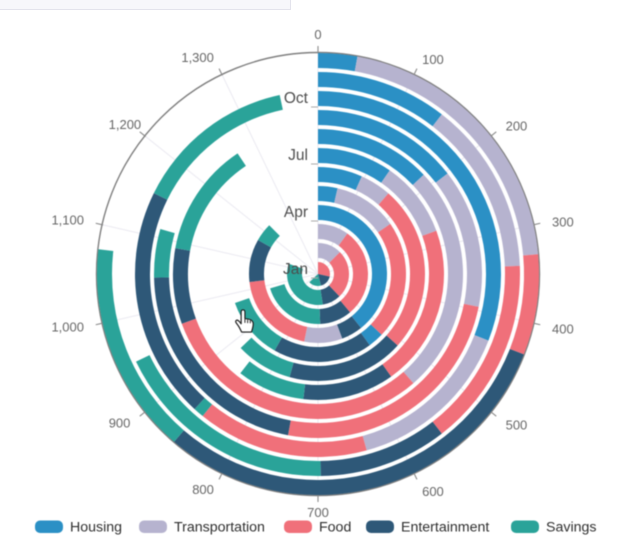 The height and width of the screenshot is (549, 623). Describe the element at coordinates (67, 326) in the screenshot. I see `svg-text: 1,000` at that location.